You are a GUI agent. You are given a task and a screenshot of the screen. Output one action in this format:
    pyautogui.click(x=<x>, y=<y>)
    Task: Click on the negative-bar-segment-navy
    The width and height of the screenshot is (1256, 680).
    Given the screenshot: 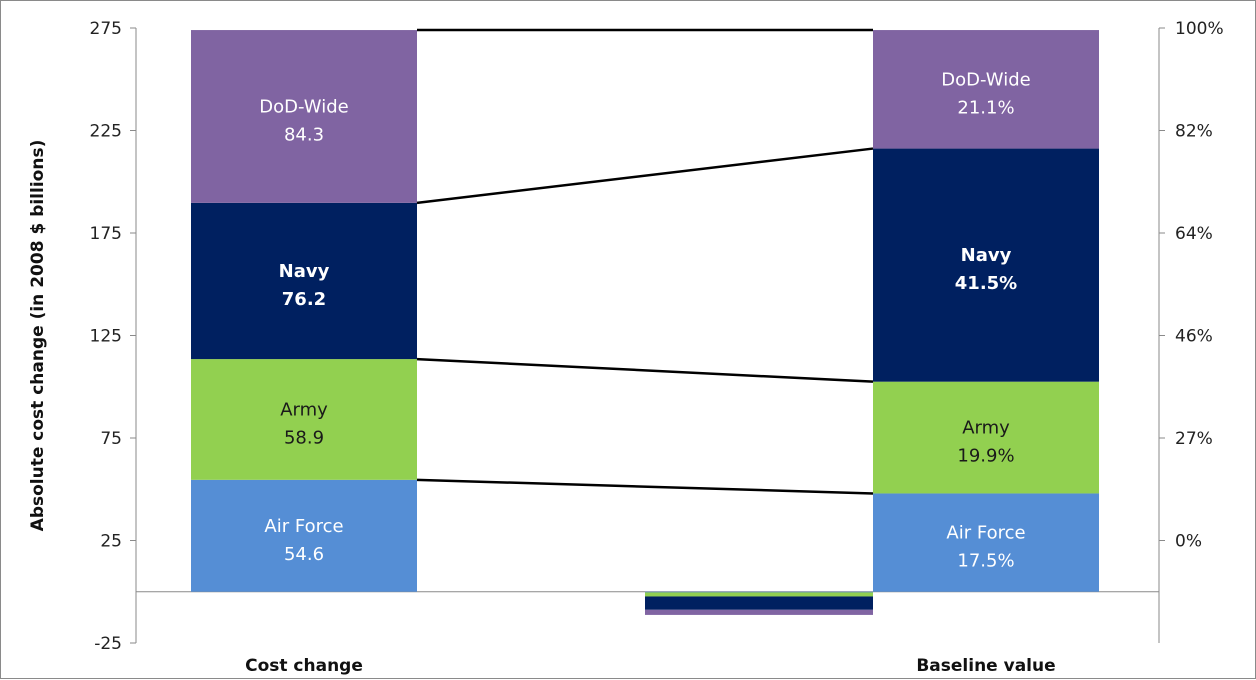 What is the action you would take?
    pyautogui.click(x=759, y=603)
    